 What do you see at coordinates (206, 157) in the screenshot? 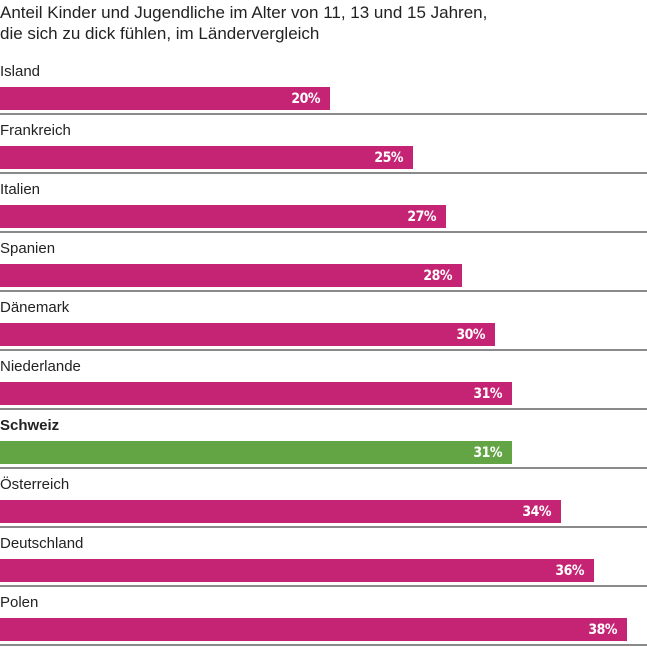
I see `bar: 25%` at bounding box center [206, 157].